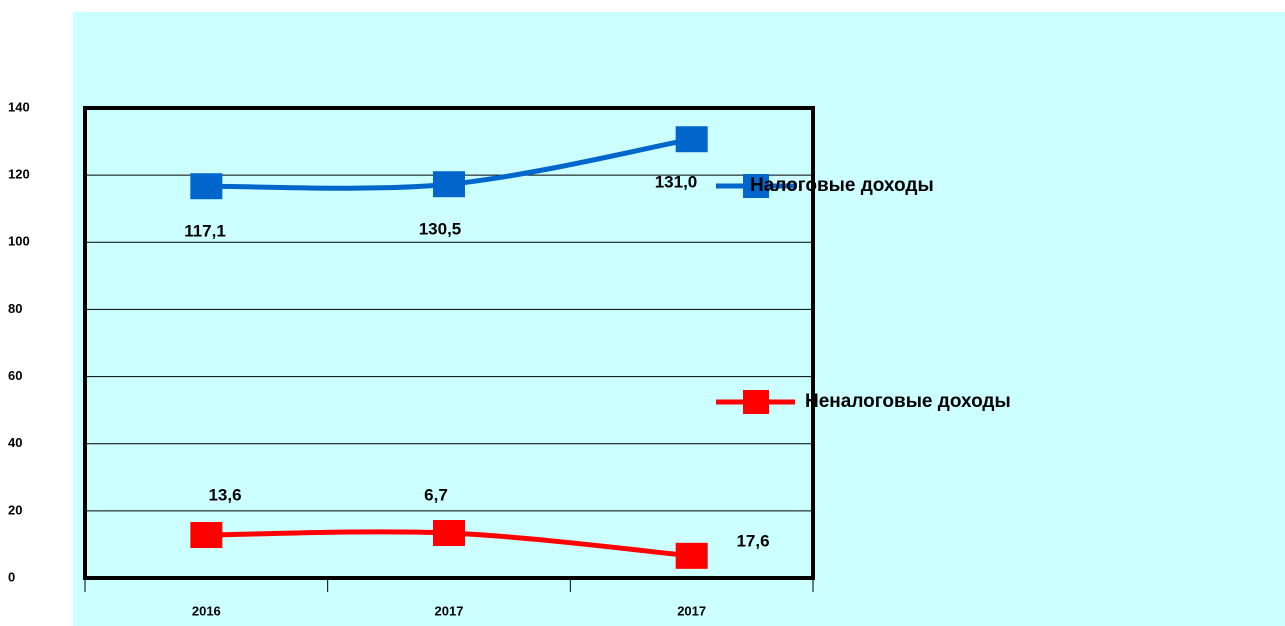 The image size is (1285, 626). What do you see at coordinates (436, 494) in the screenshot?
I see `annotation: 6,7` at bounding box center [436, 494].